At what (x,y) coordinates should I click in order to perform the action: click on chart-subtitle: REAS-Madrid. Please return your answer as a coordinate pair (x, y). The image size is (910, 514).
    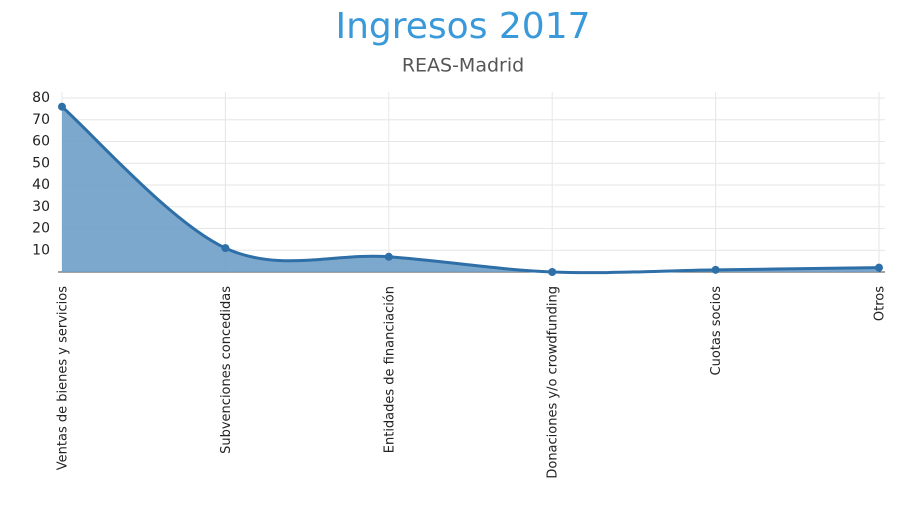
    Looking at the image, I should click on (463, 66).